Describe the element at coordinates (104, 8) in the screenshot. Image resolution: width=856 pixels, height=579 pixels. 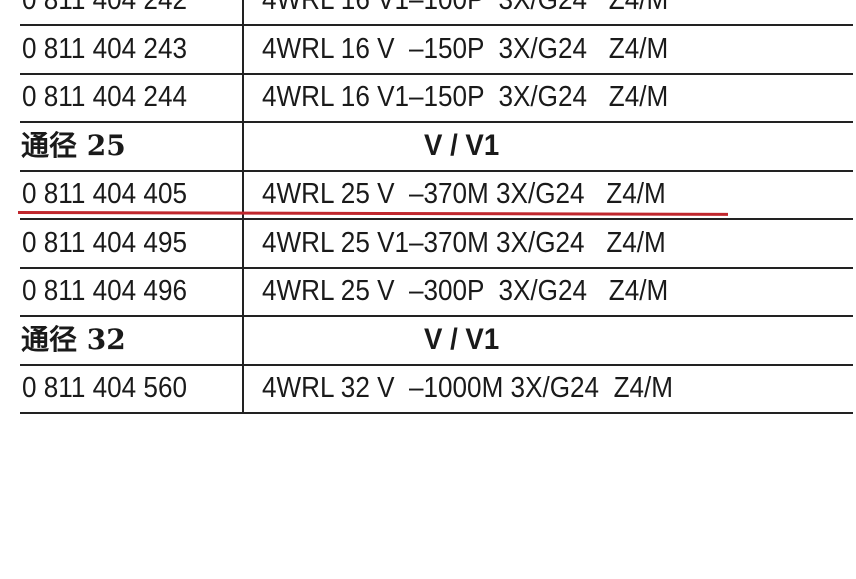
I see `part-number: 0 811 404 242` at that location.